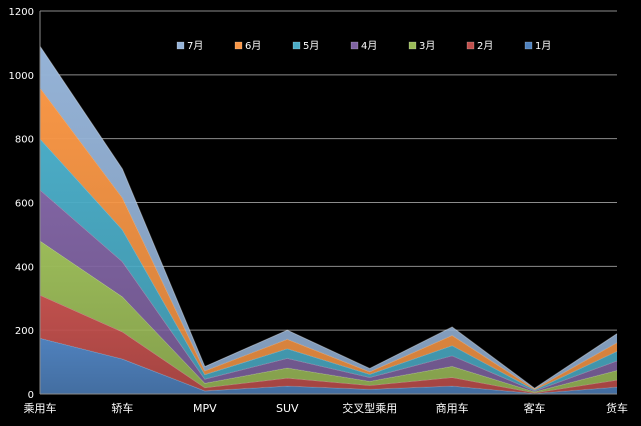  I want to click on x-tick-label: MPV, so click(205, 408).